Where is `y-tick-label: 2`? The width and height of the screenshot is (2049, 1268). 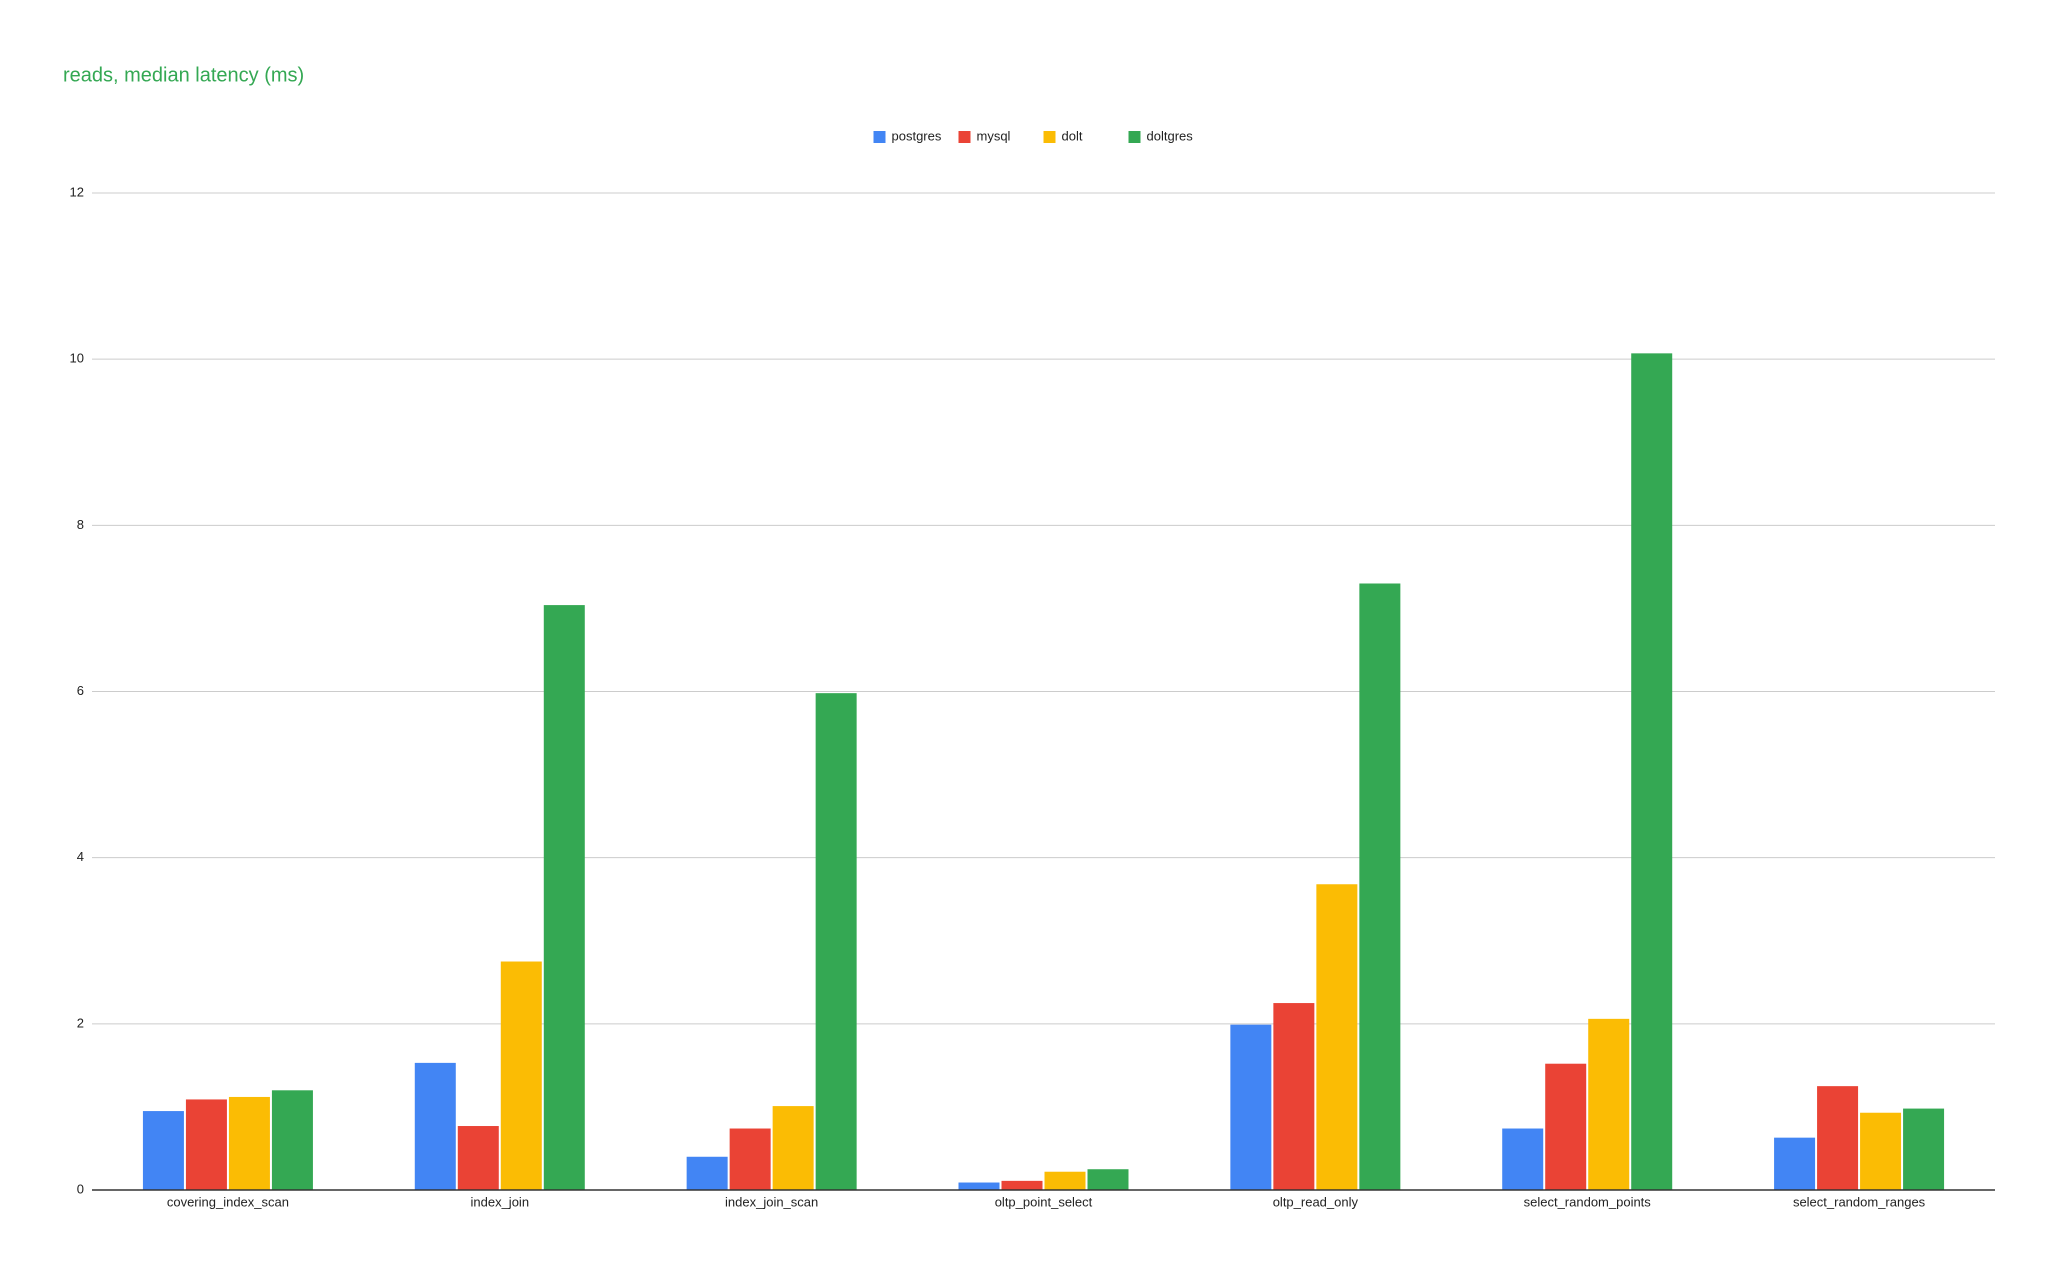 y-tick-label: 2 is located at coordinates (80, 1022).